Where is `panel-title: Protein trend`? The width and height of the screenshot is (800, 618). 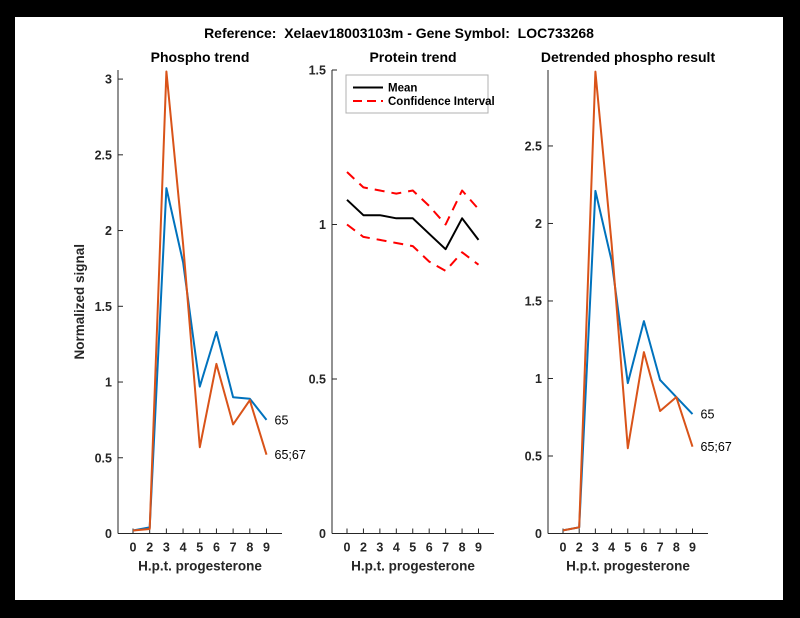
panel-title: Protein trend is located at coordinates (412, 57).